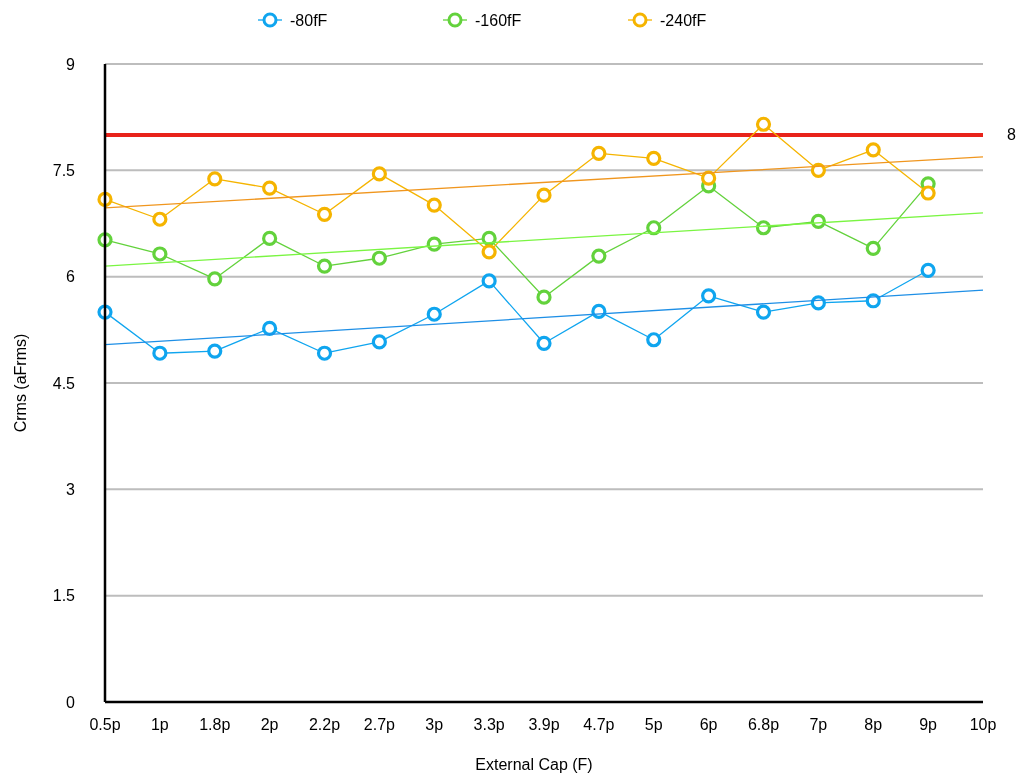 This screenshot has height=782, width=1022. I want to click on x-tick-label: 10p, so click(983, 724).